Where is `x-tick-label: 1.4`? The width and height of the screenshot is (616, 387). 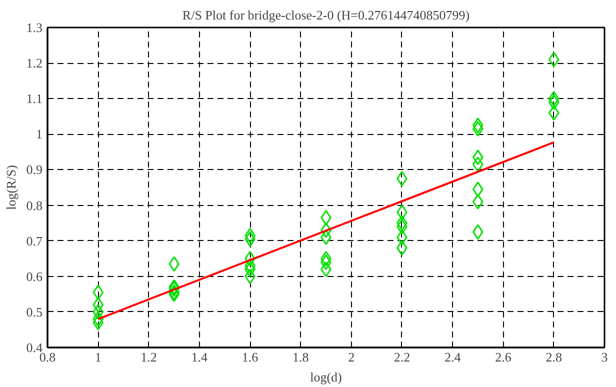 x-tick-label: 1.4 is located at coordinates (199, 357).